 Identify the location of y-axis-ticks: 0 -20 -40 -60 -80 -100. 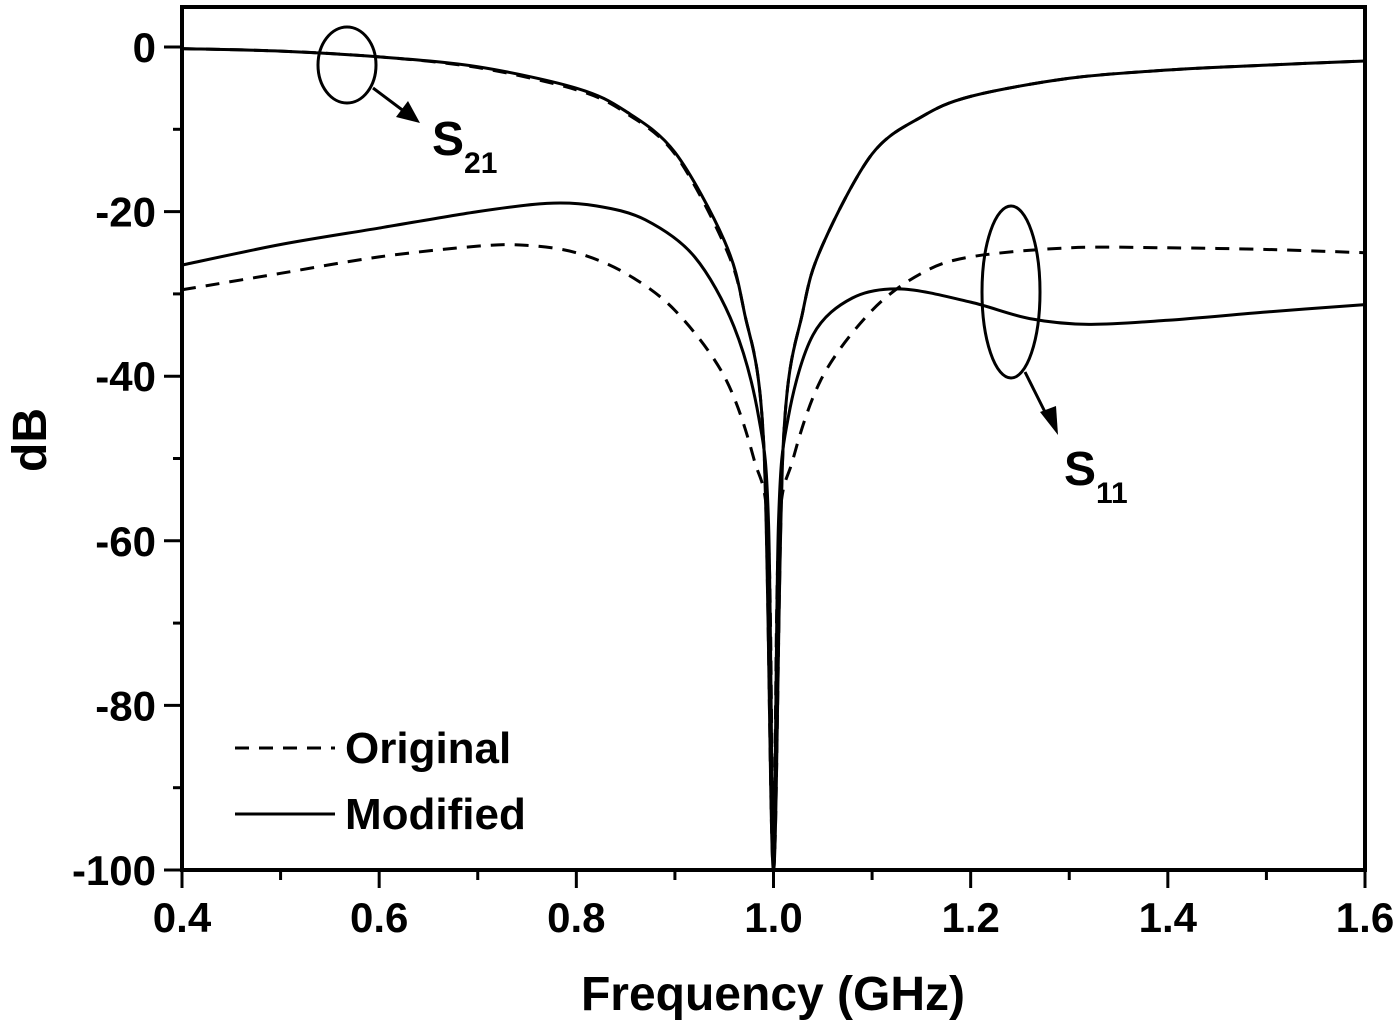
(127, 459).